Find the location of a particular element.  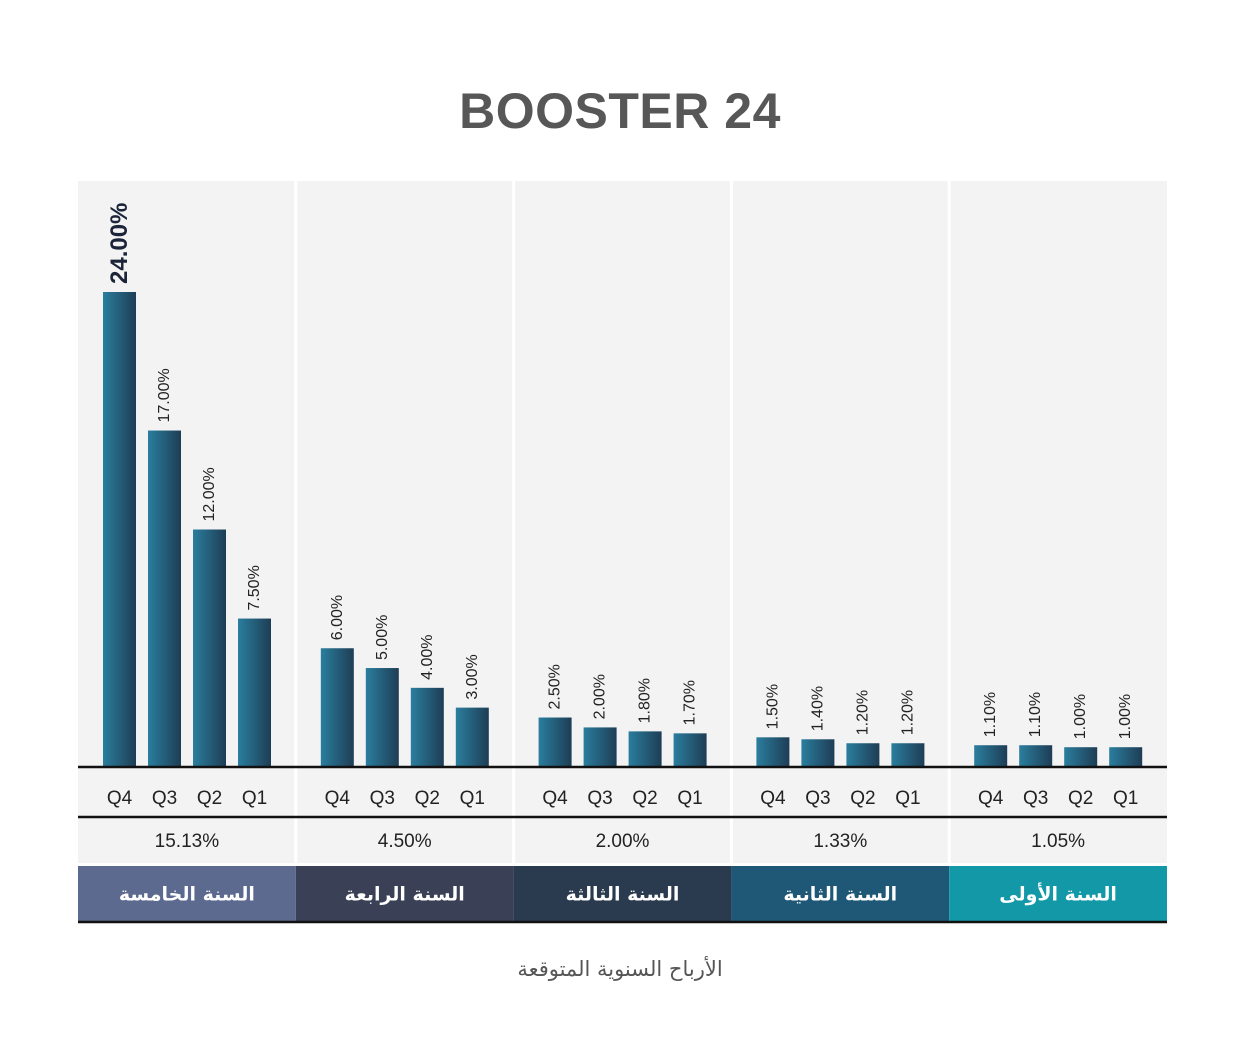

annual-value: 4.50% is located at coordinates (405, 841).